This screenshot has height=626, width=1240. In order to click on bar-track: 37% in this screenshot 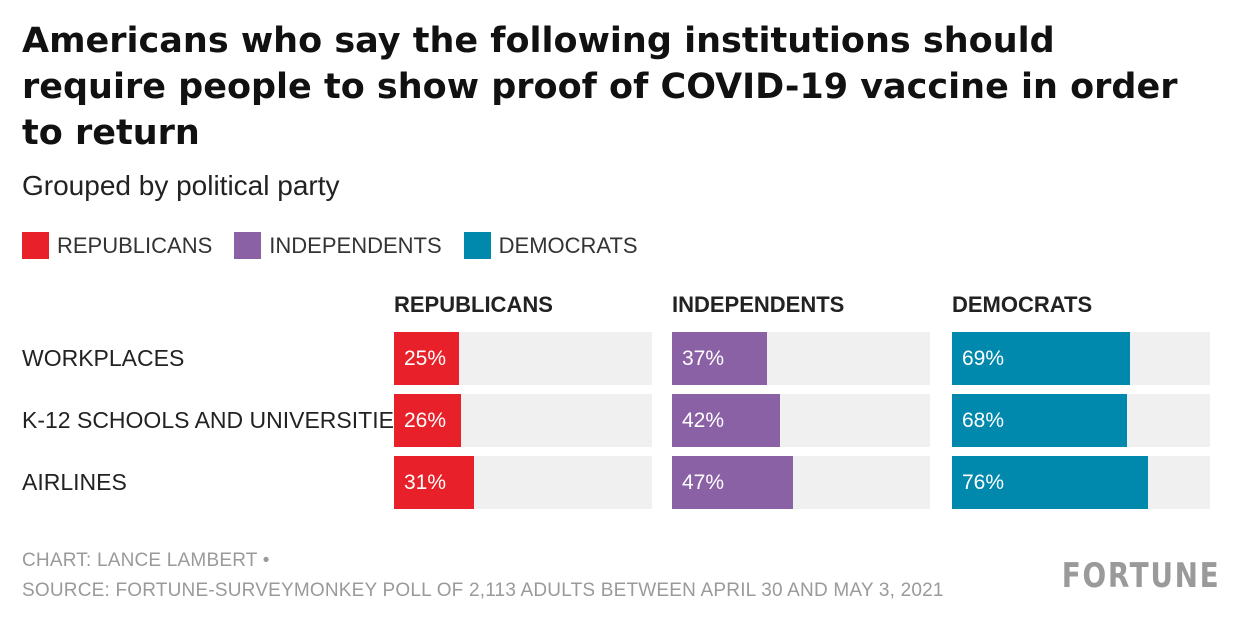, I will do `click(801, 358)`.